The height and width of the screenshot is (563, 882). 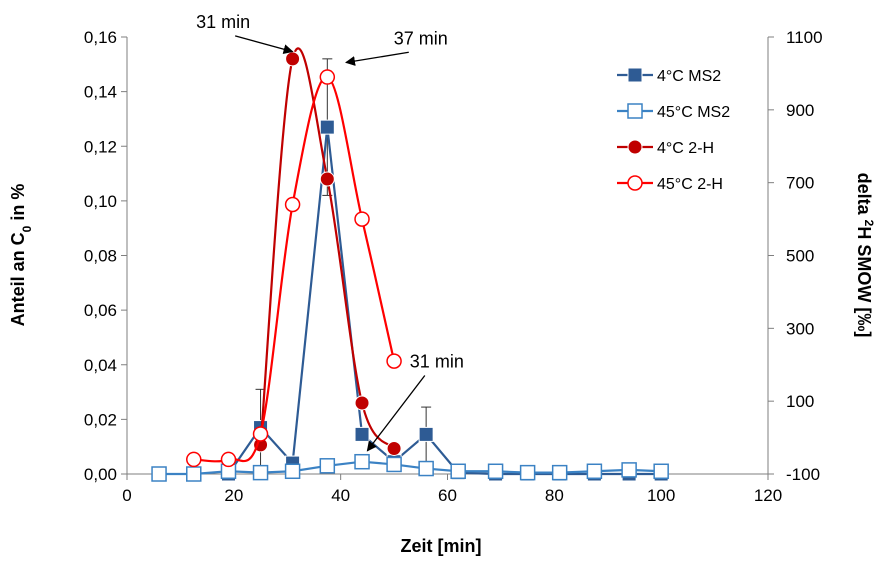 I want to click on y-left-tick-label: 0,12, so click(x=100, y=146).